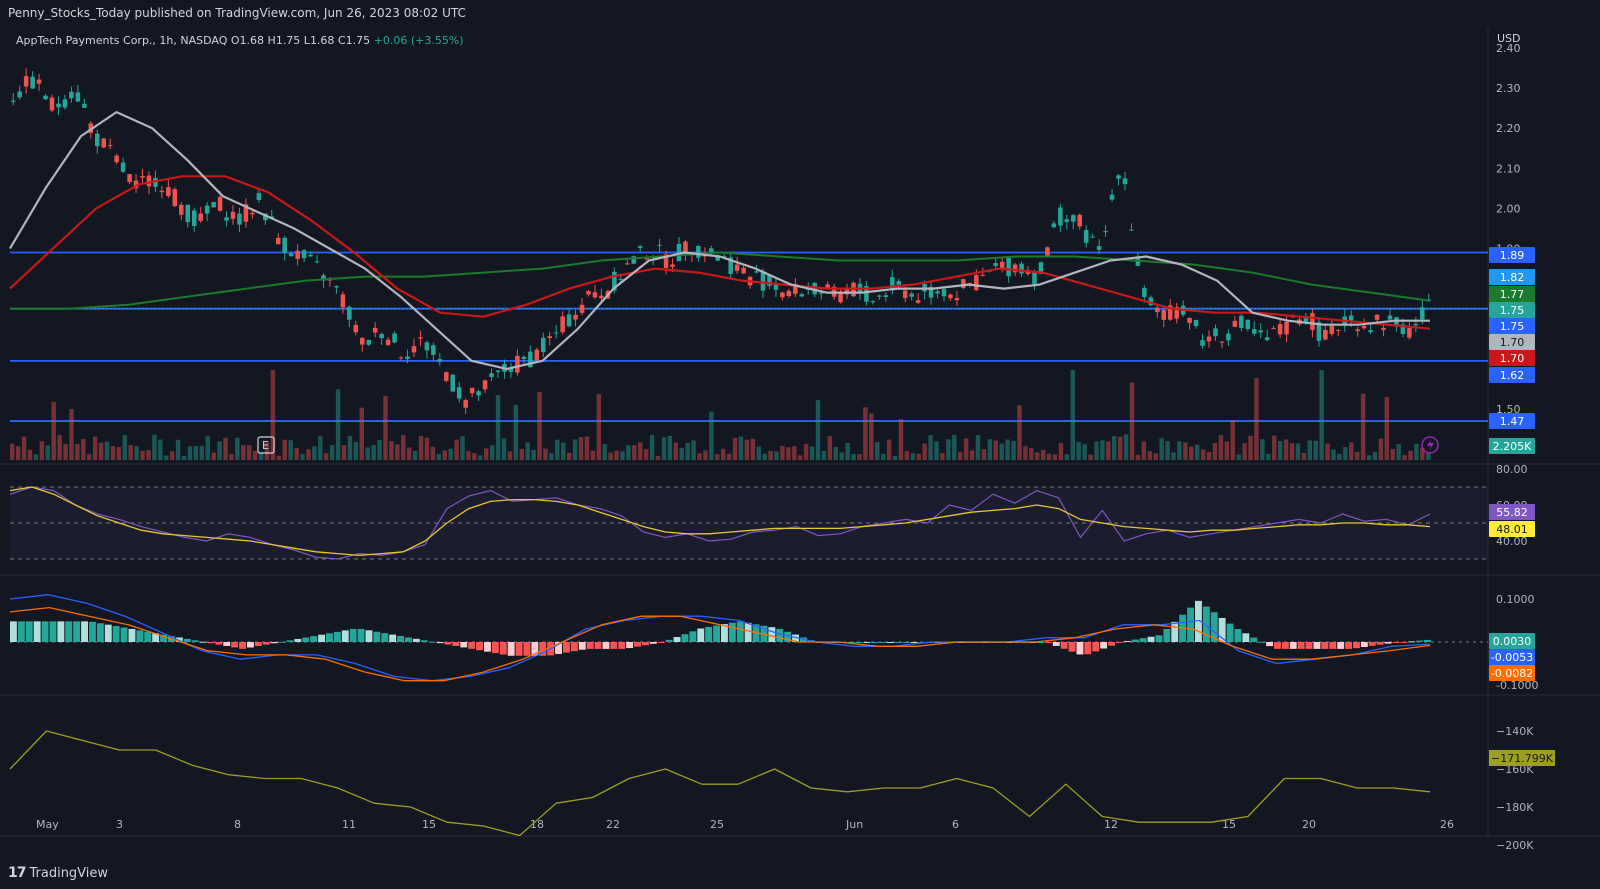 The width and height of the screenshot is (1600, 889). What do you see at coordinates (1512, 277) in the screenshot?
I see `price-label: 1.82` at bounding box center [1512, 277].